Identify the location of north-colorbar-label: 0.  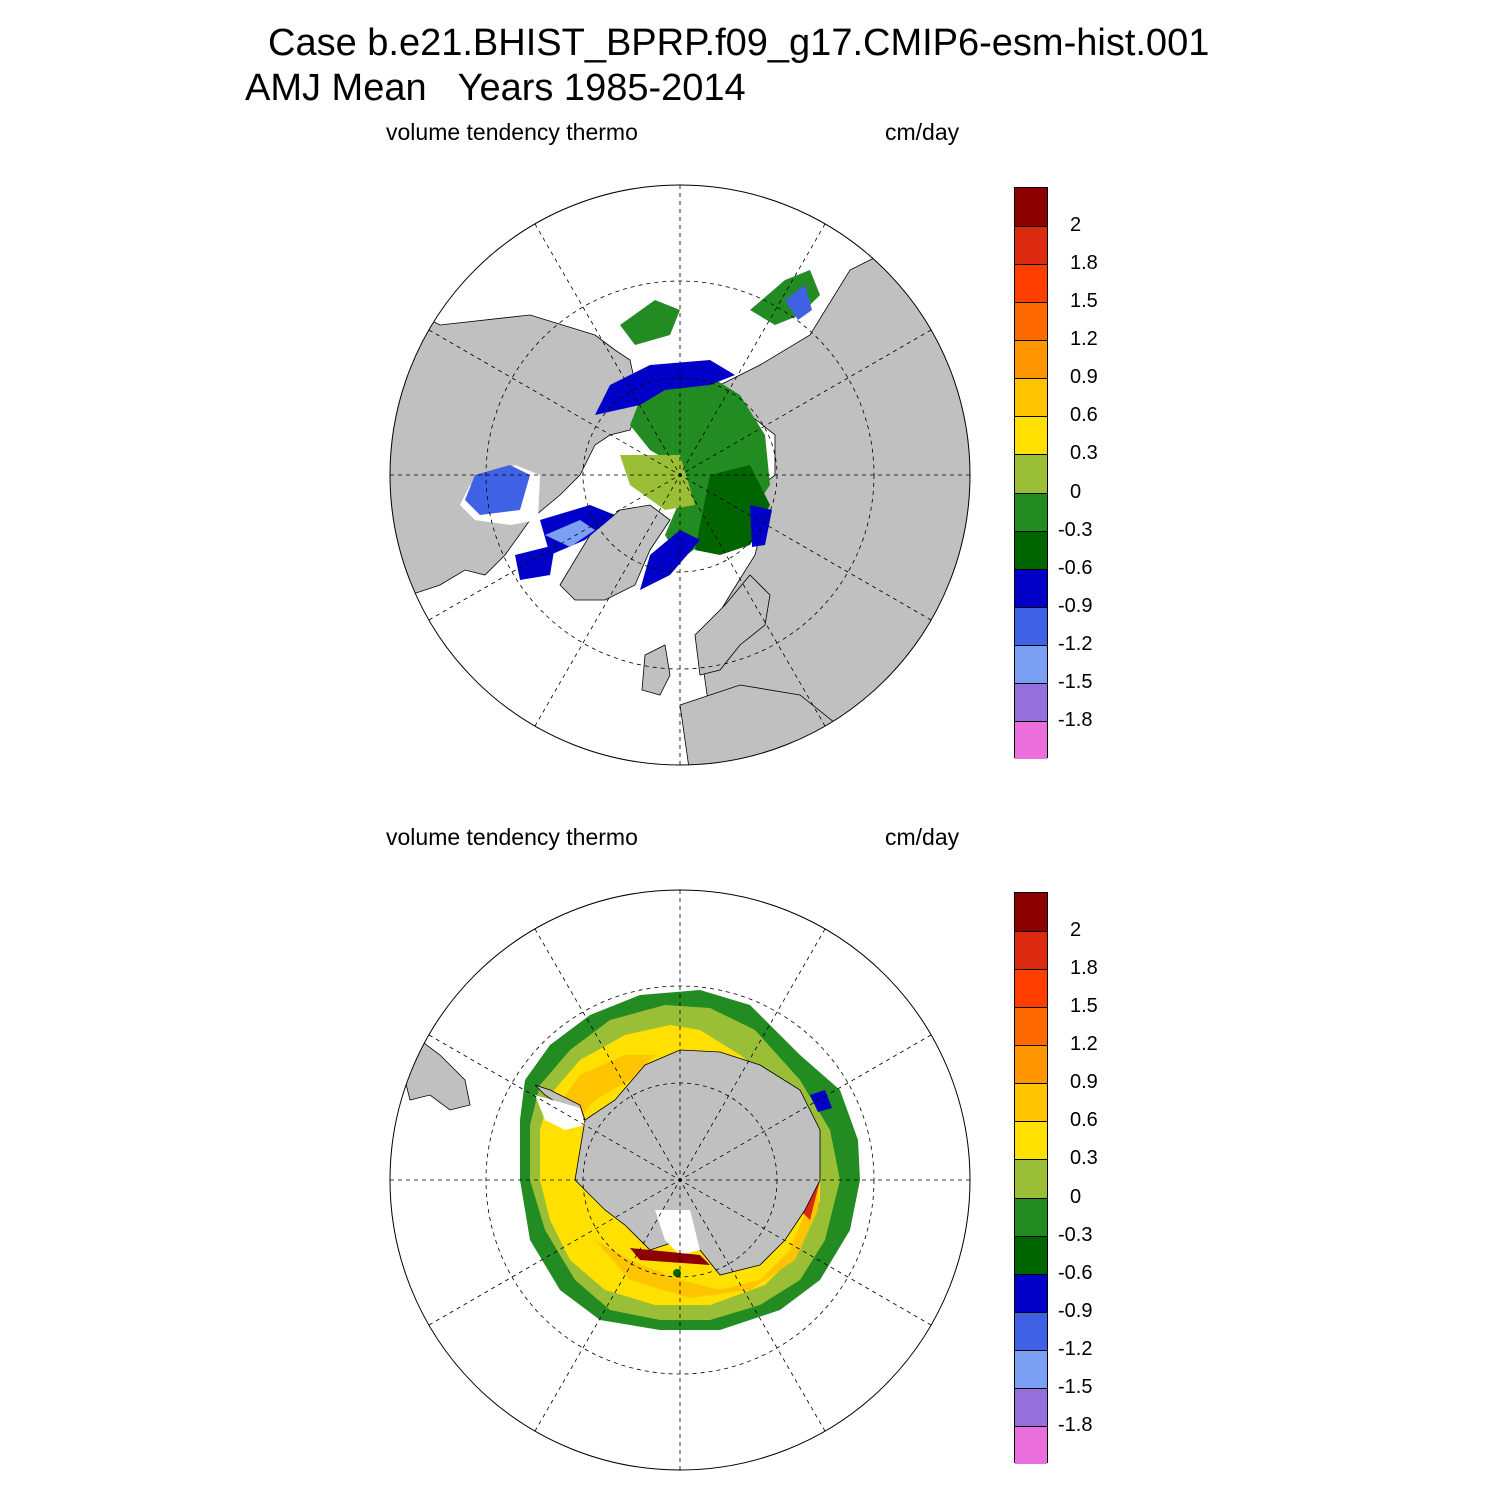
(1076, 491).